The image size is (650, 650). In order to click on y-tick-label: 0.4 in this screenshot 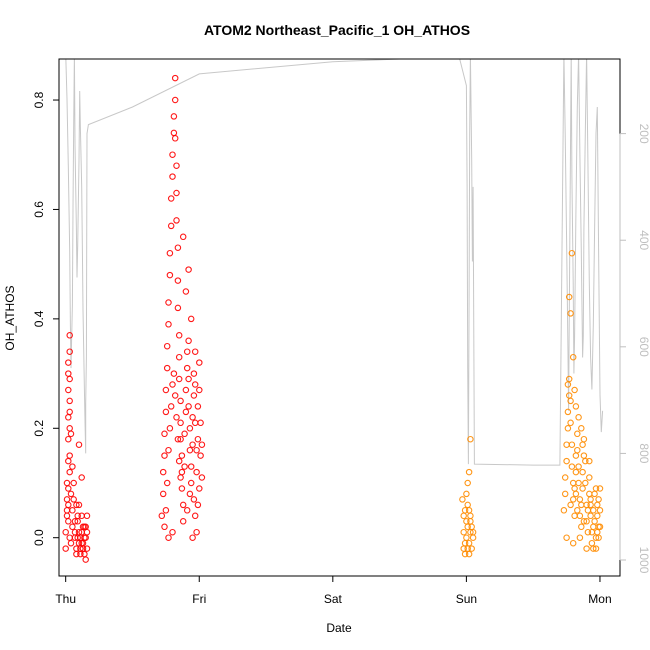, I will do `click(39, 318)`.